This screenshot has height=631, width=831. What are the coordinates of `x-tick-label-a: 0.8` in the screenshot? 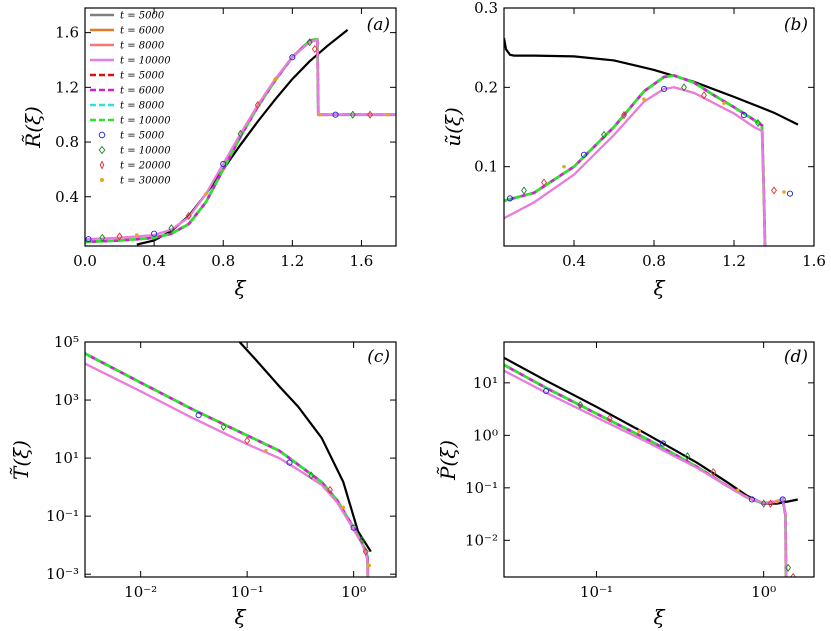 It's located at (223, 261).